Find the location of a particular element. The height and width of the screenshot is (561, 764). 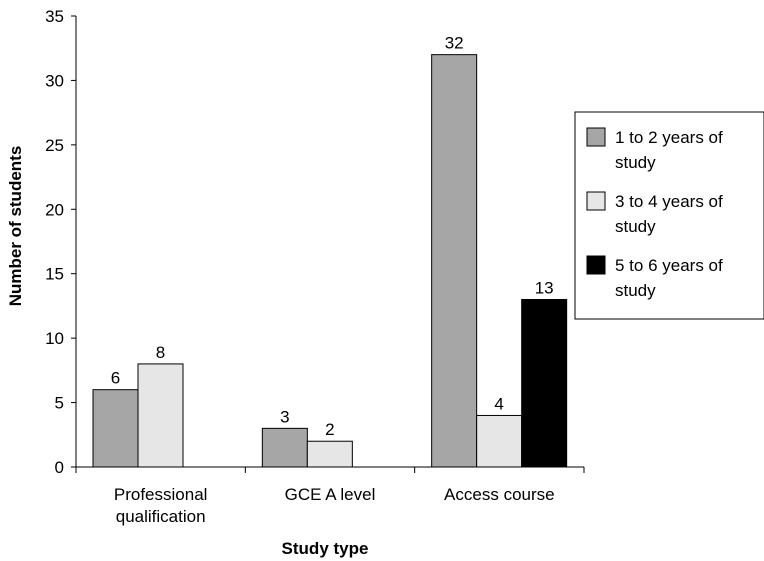

y-tick-label: 25 is located at coordinates (54, 145).